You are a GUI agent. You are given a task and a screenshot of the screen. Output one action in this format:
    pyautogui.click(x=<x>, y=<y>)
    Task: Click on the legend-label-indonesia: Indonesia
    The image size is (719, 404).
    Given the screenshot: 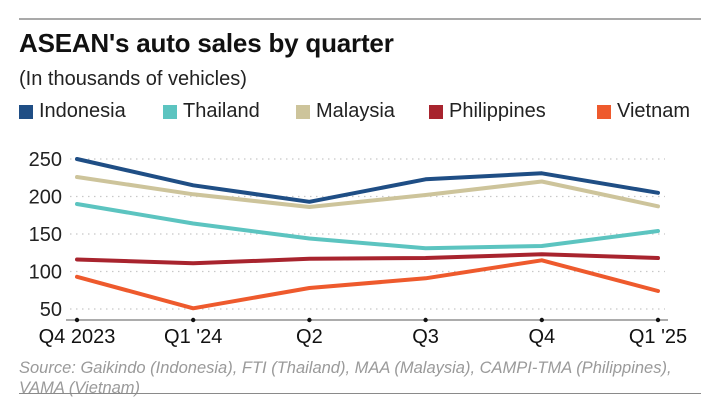 What is the action you would take?
    pyautogui.click(x=82, y=111)
    